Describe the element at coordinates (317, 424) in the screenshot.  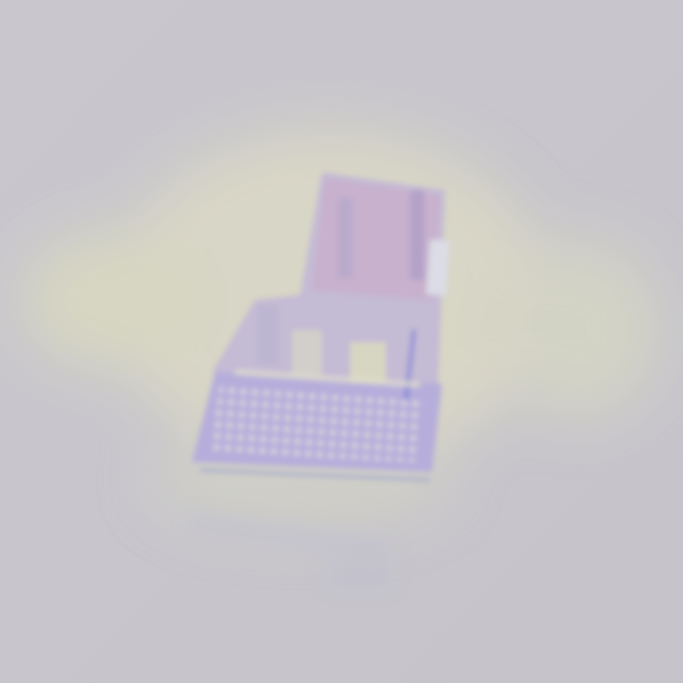
I see `hole-grid` at that location.